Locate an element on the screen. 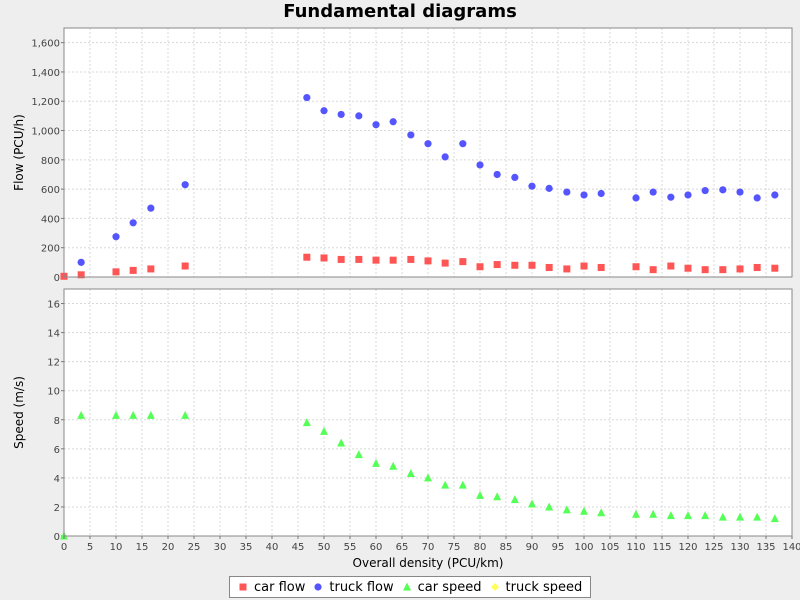 This screenshot has width=800, height=600. legend-circle-icon is located at coordinates (318, 587).